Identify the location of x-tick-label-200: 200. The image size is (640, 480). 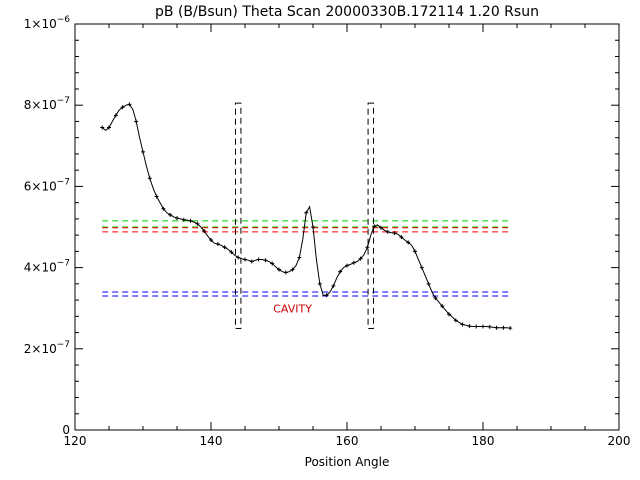
(619, 441).